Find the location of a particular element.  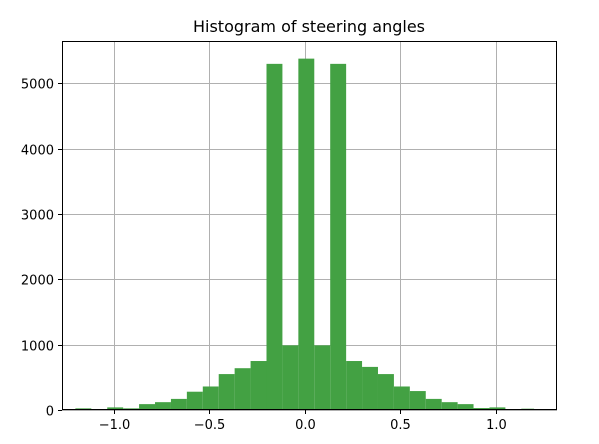

y-tick-label: 1000 is located at coordinates (37, 347).